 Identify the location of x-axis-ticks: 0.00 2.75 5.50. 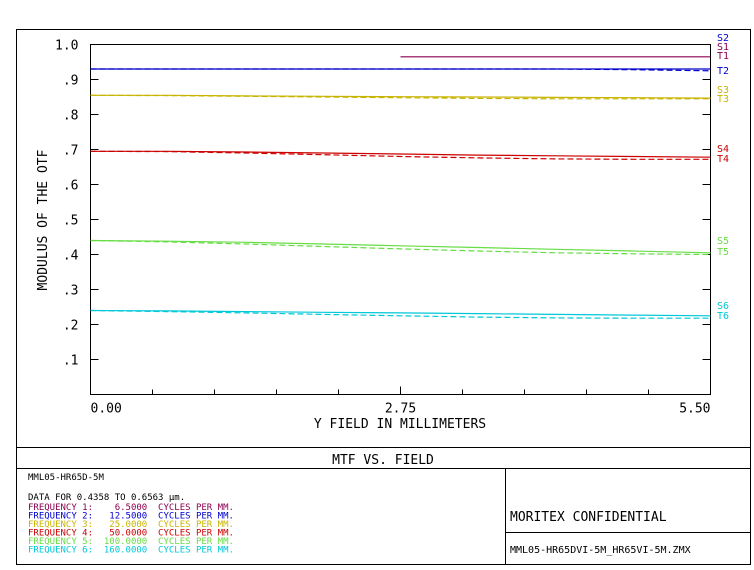
(400, 401).